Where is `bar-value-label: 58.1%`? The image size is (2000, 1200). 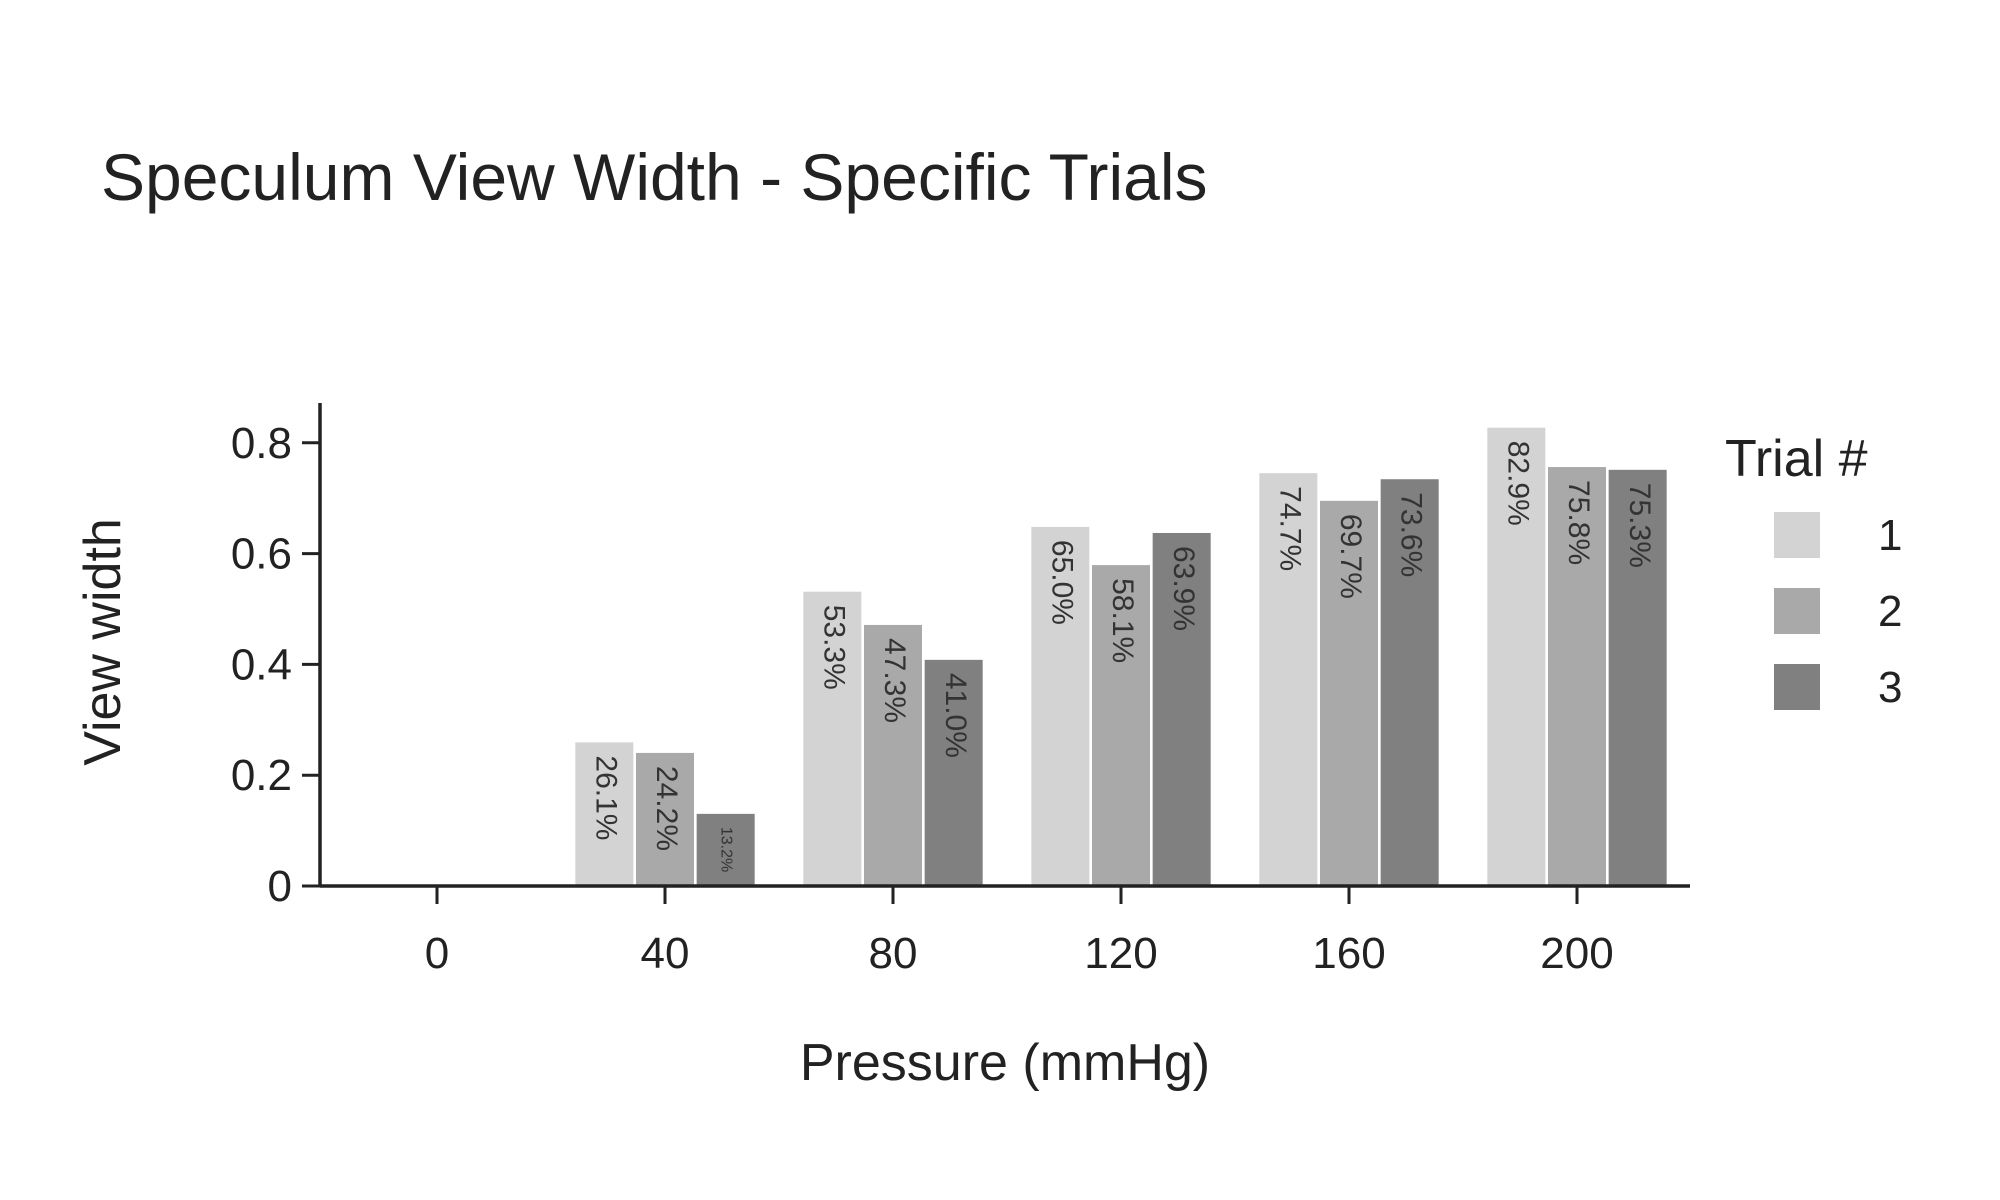 bar-value-label: 58.1% is located at coordinates (1122, 620).